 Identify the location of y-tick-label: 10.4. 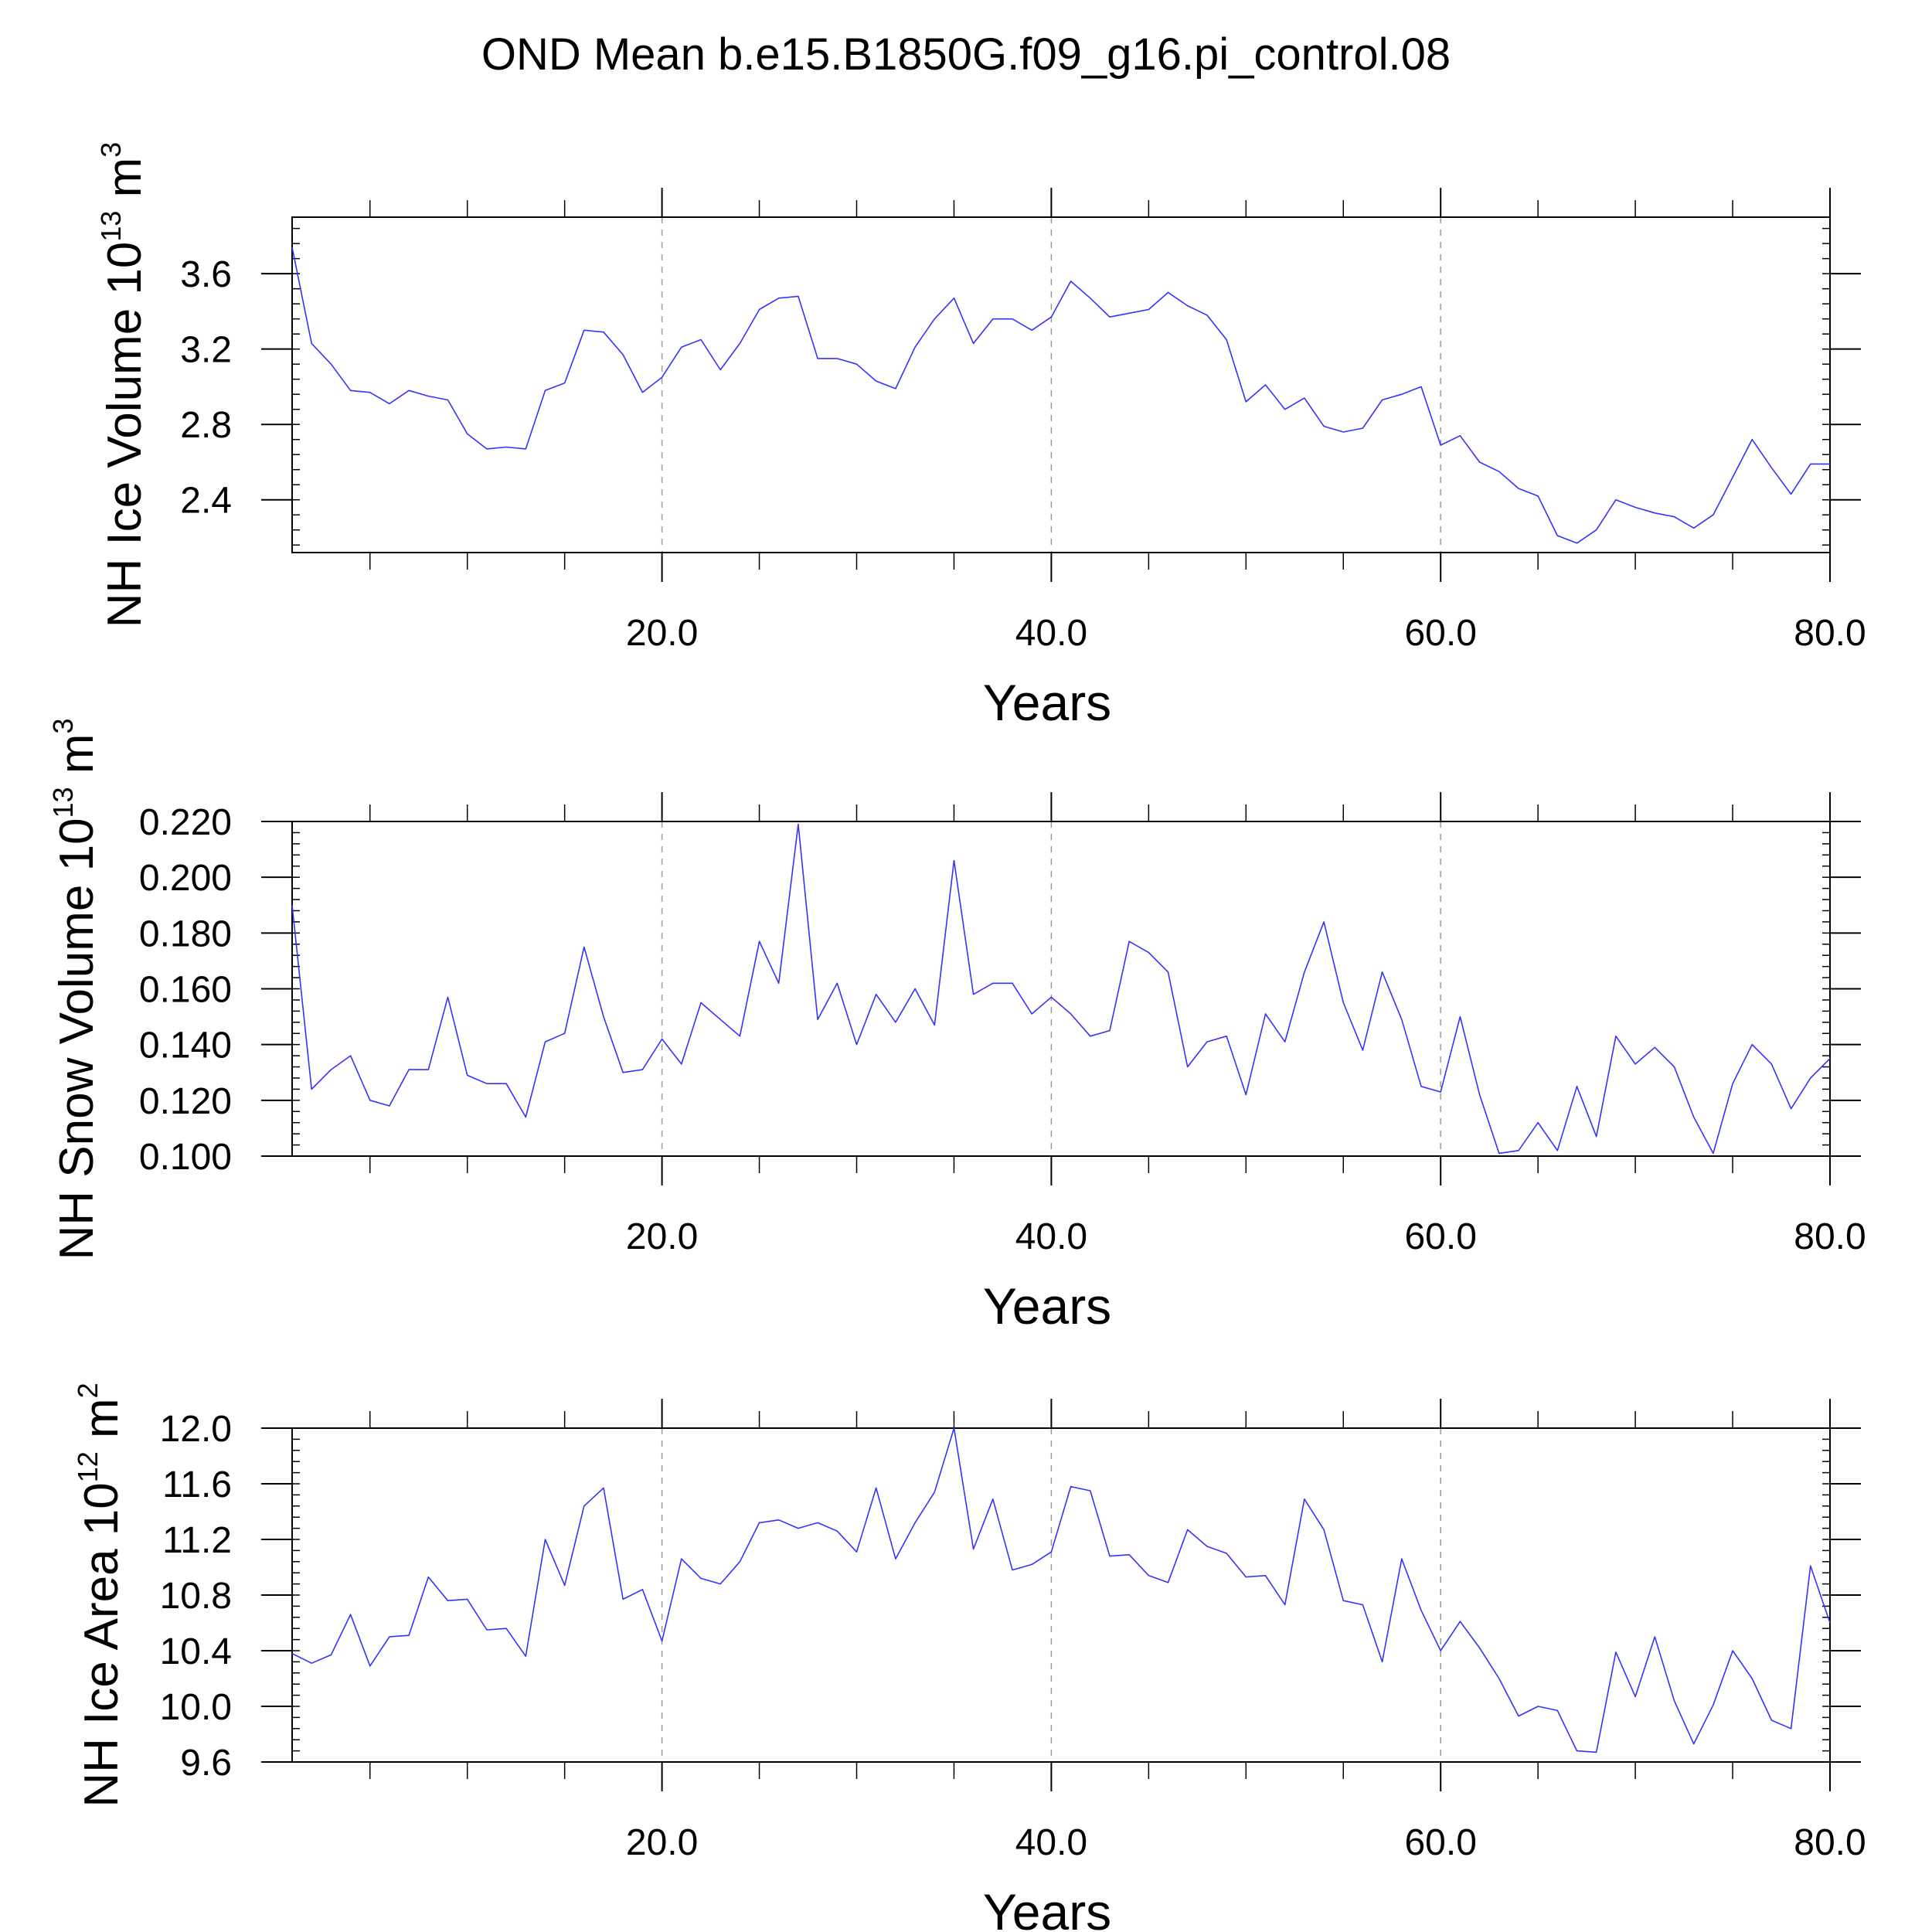
(196, 1652).